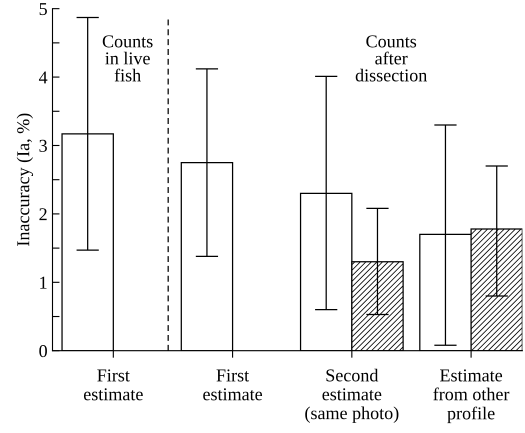  I want to click on annotation: Counts in live fish, so click(127, 58).